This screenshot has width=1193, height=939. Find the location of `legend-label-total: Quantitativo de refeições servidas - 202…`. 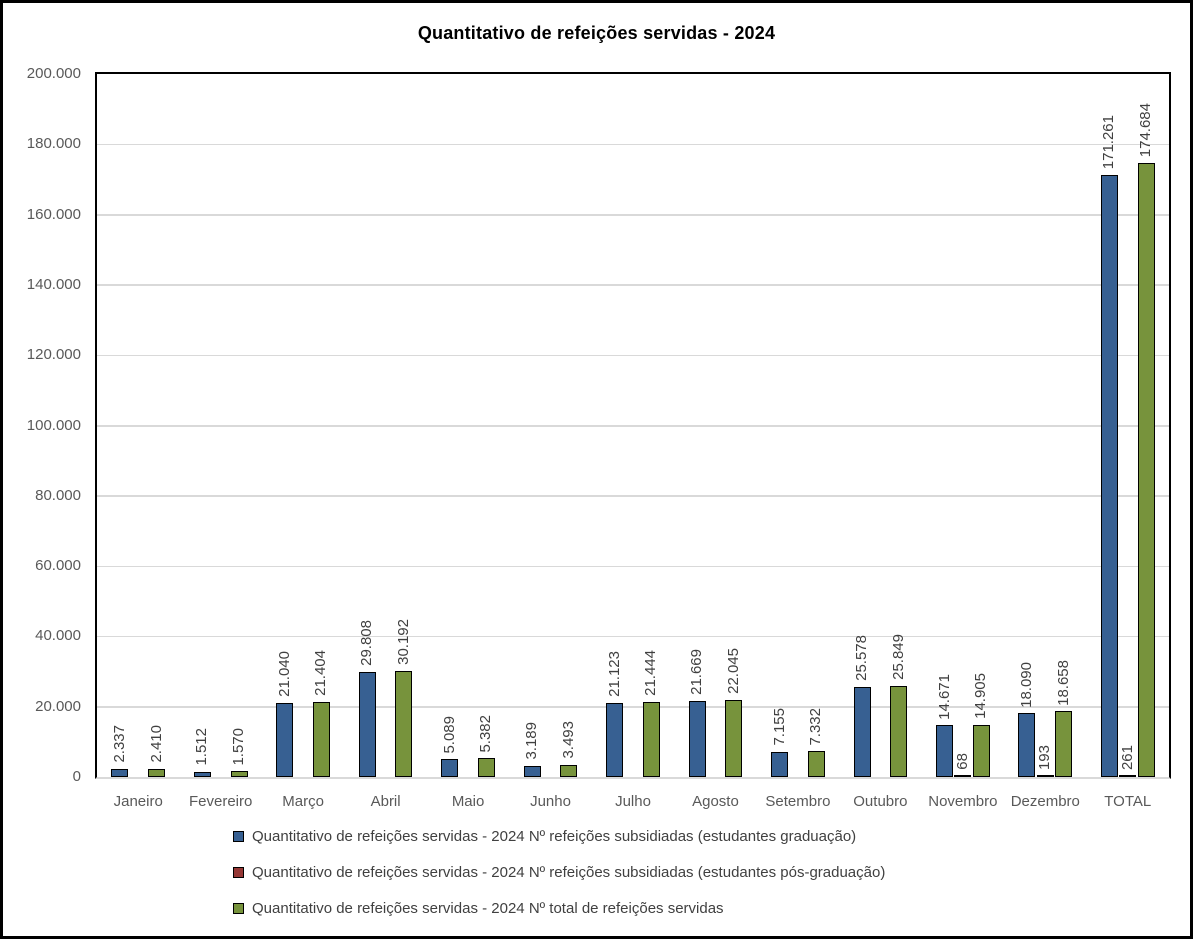

legend-label-total: Quantitativo de refeições servidas - 202… is located at coordinates (488, 908).